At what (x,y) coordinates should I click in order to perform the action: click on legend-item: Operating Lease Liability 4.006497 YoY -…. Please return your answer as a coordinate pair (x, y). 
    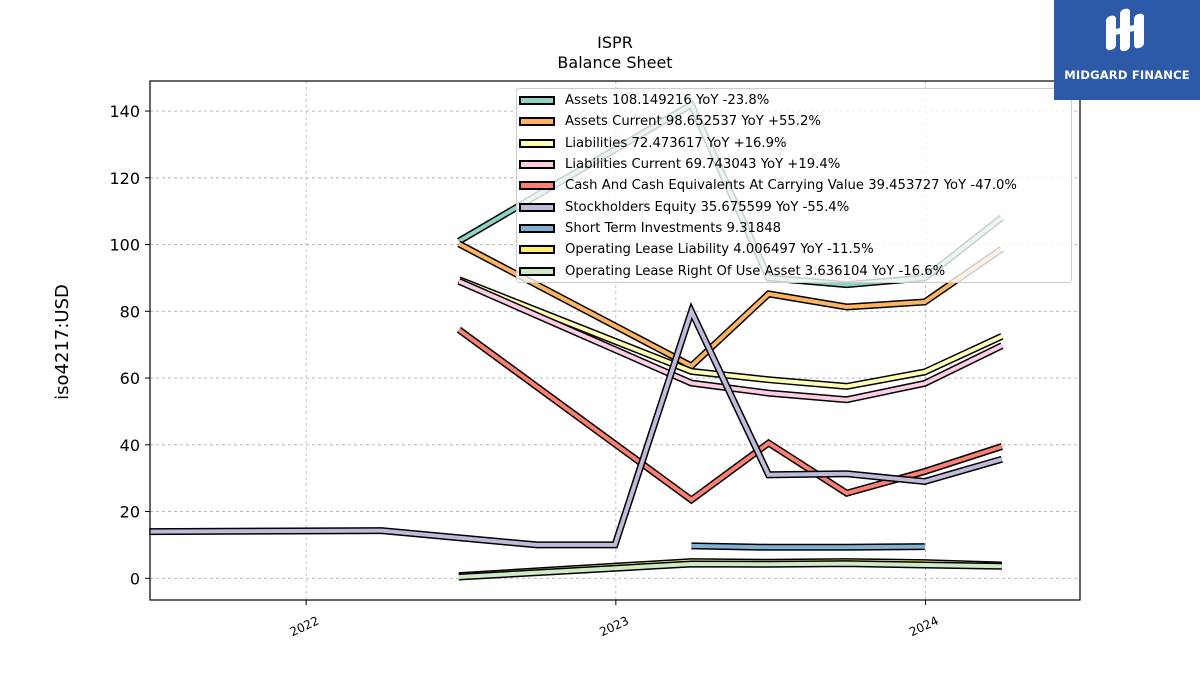
    Looking at the image, I should click on (794, 249).